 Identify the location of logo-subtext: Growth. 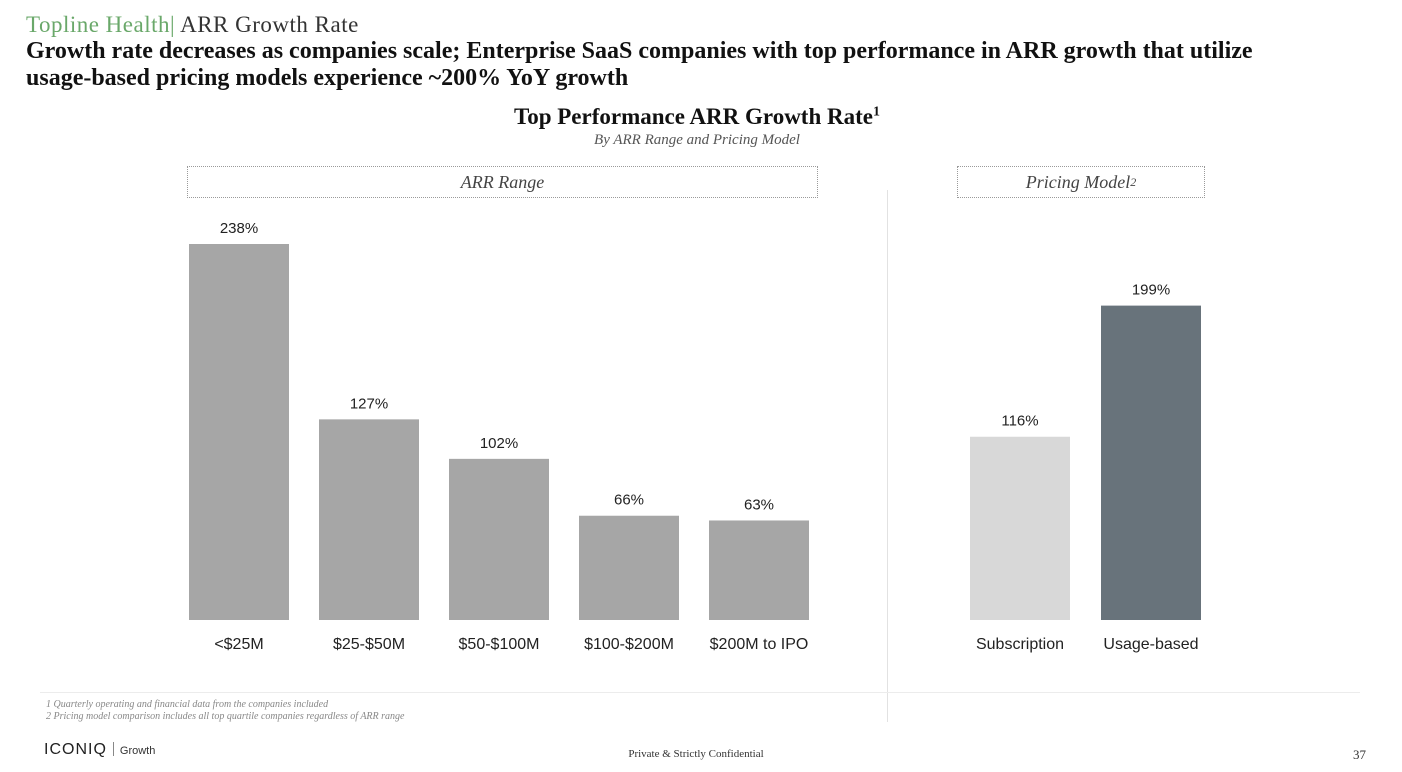
(137, 751).